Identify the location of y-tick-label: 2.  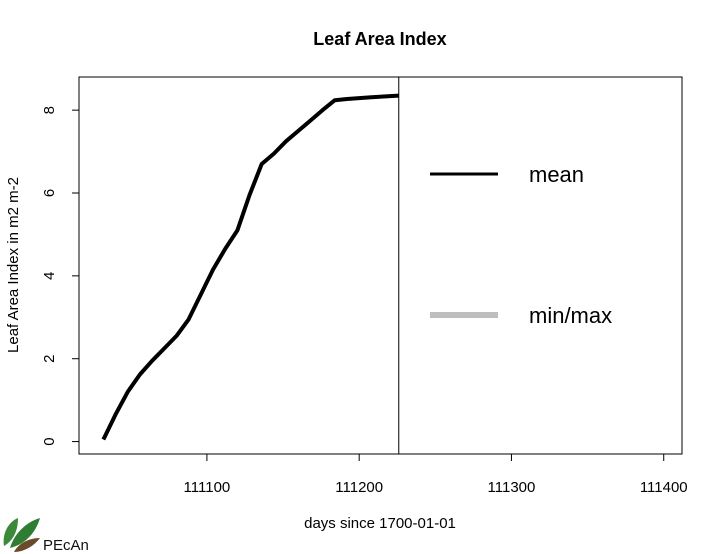
(49, 359).